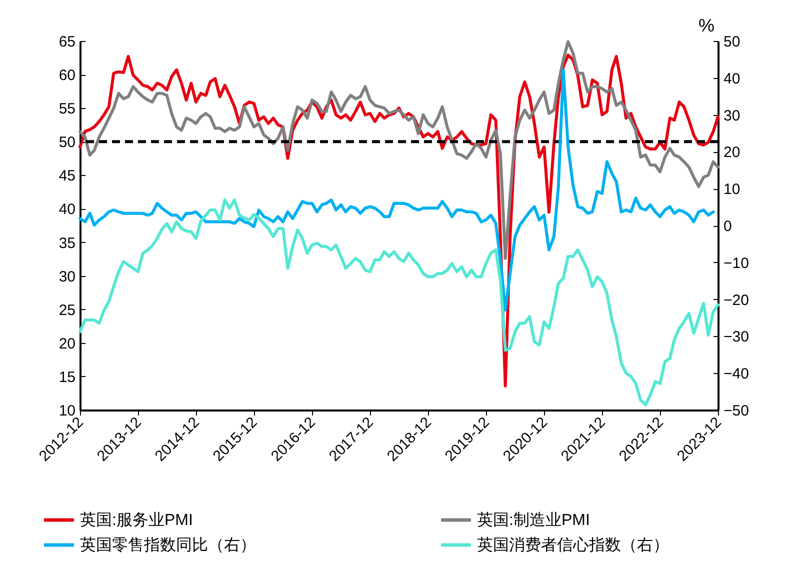 The image size is (791, 562). I want to click on y2-tick-label: 40, so click(732, 79).